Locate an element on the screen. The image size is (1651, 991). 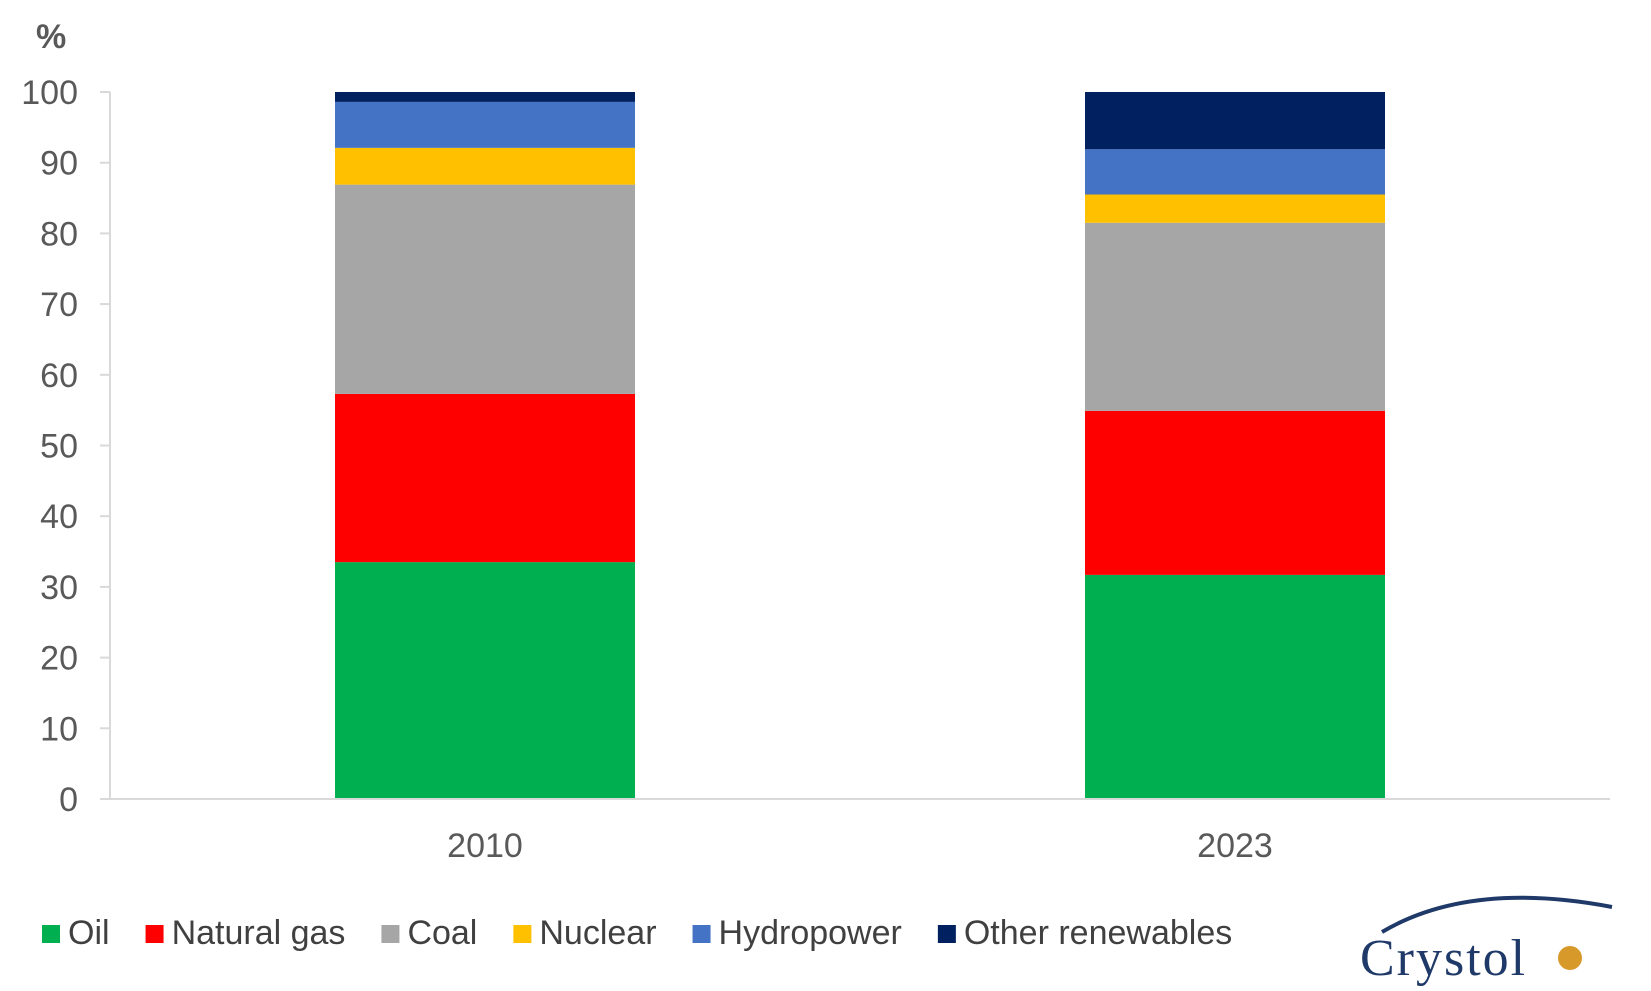
legend-label: Other renewables is located at coordinates (1098, 933).